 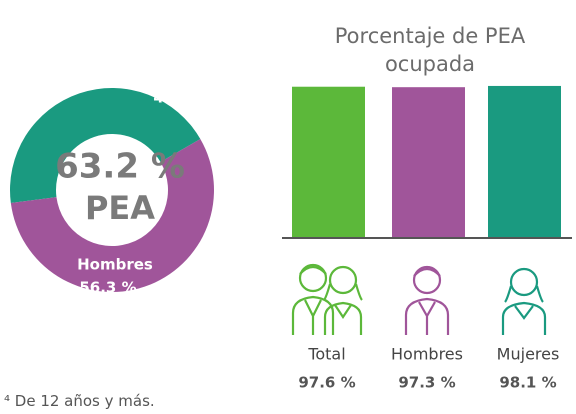 I want to click on category-label: Mujeres, so click(x=528, y=354).